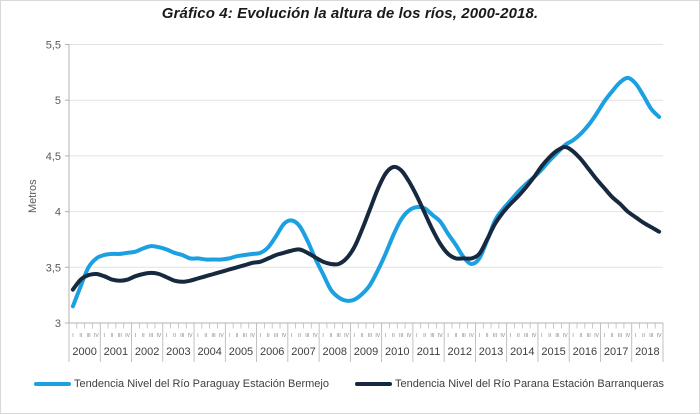 The height and width of the screenshot is (414, 700). What do you see at coordinates (58, 324) in the screenshot?
I see `y-tick-label: 3` at bounding box center [58, 324].